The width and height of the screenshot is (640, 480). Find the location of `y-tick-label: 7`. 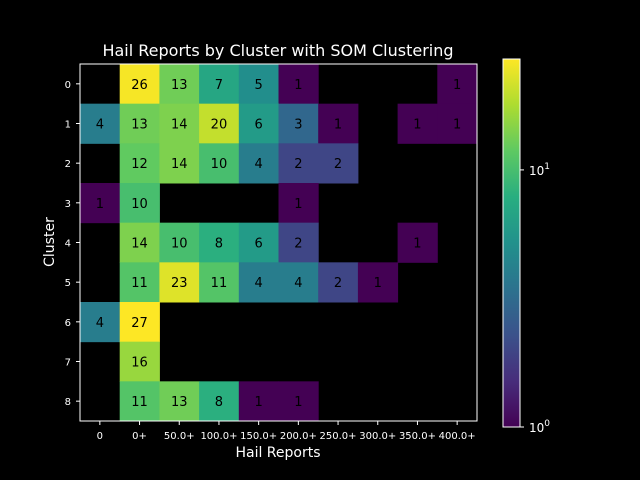

y-tick-label: 7 is located at coordinates (68, 363).